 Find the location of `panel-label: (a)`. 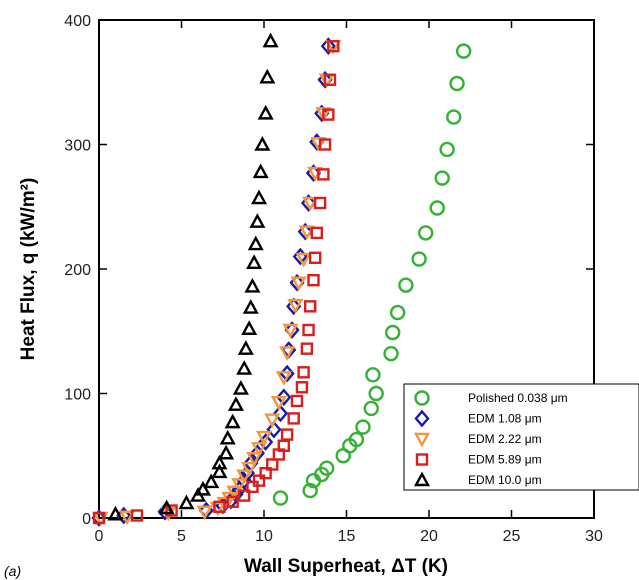

panel-label: (a) is located at coordinates (12, 571).